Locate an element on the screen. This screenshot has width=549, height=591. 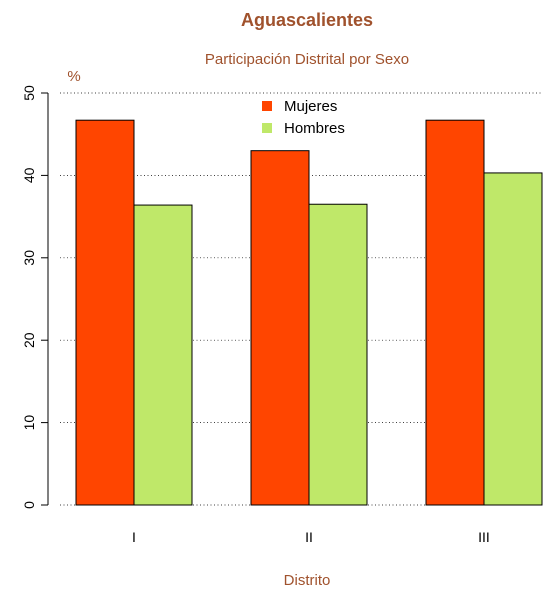
x-axis-label: Distrito is located at coordinates (307, 580).